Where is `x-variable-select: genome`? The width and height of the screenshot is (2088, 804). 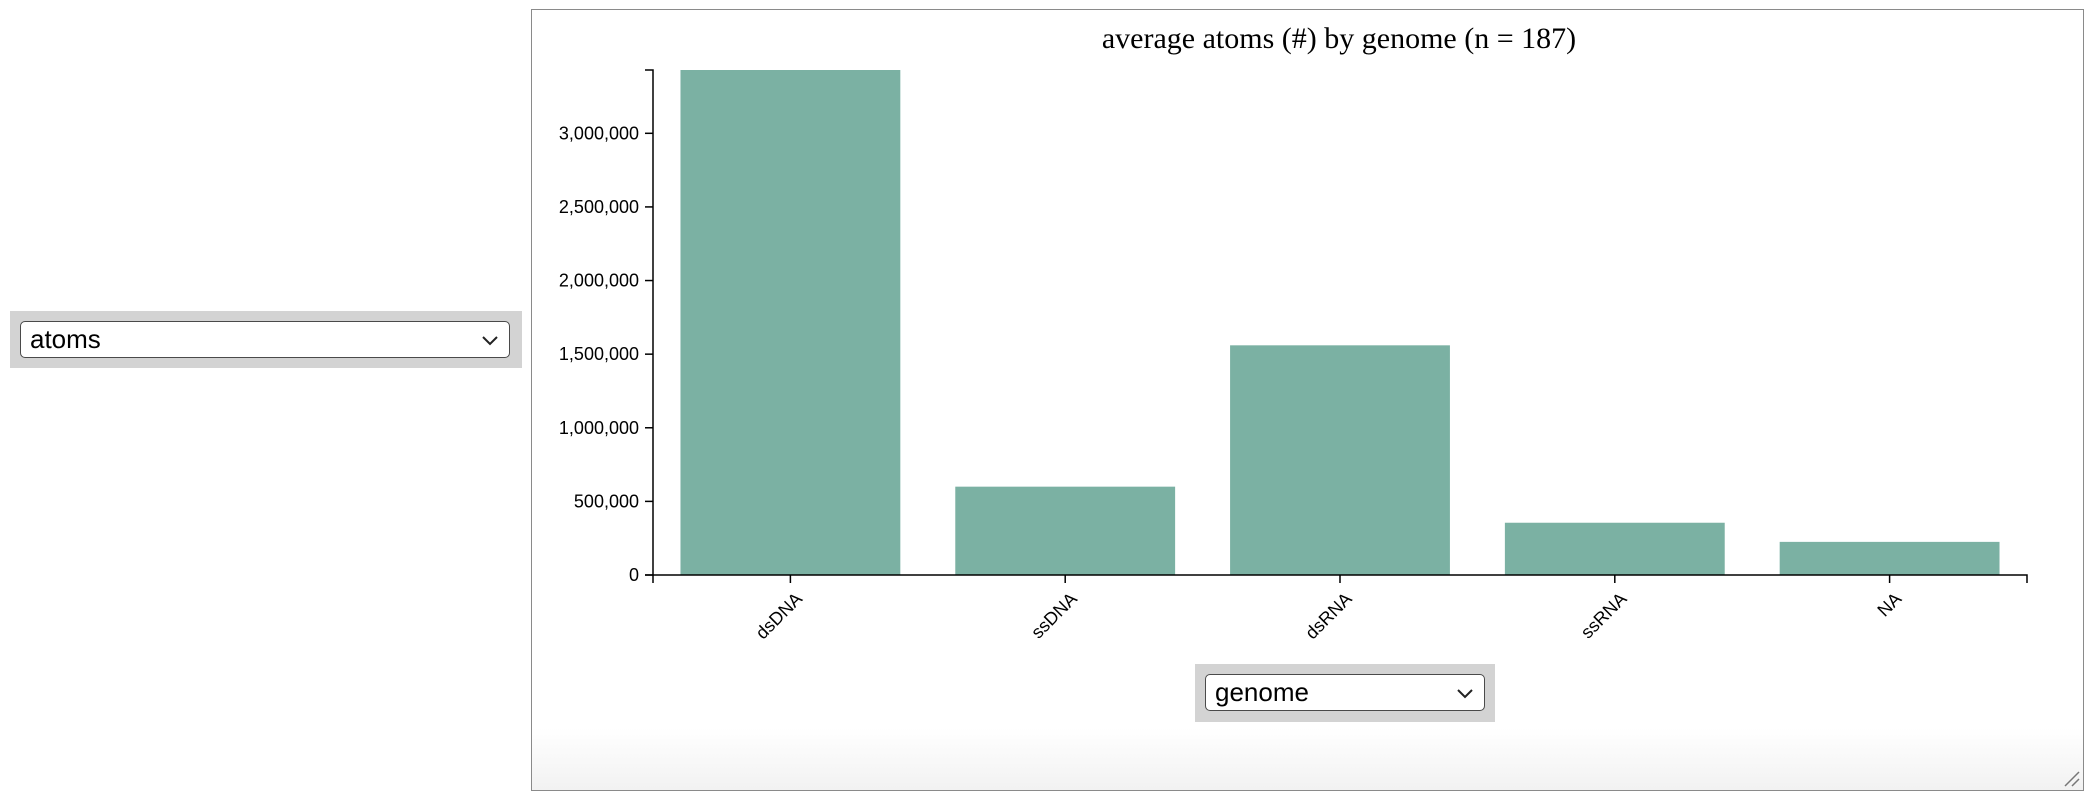
x-variable-select: genome is located at coordinates (1345, 692).